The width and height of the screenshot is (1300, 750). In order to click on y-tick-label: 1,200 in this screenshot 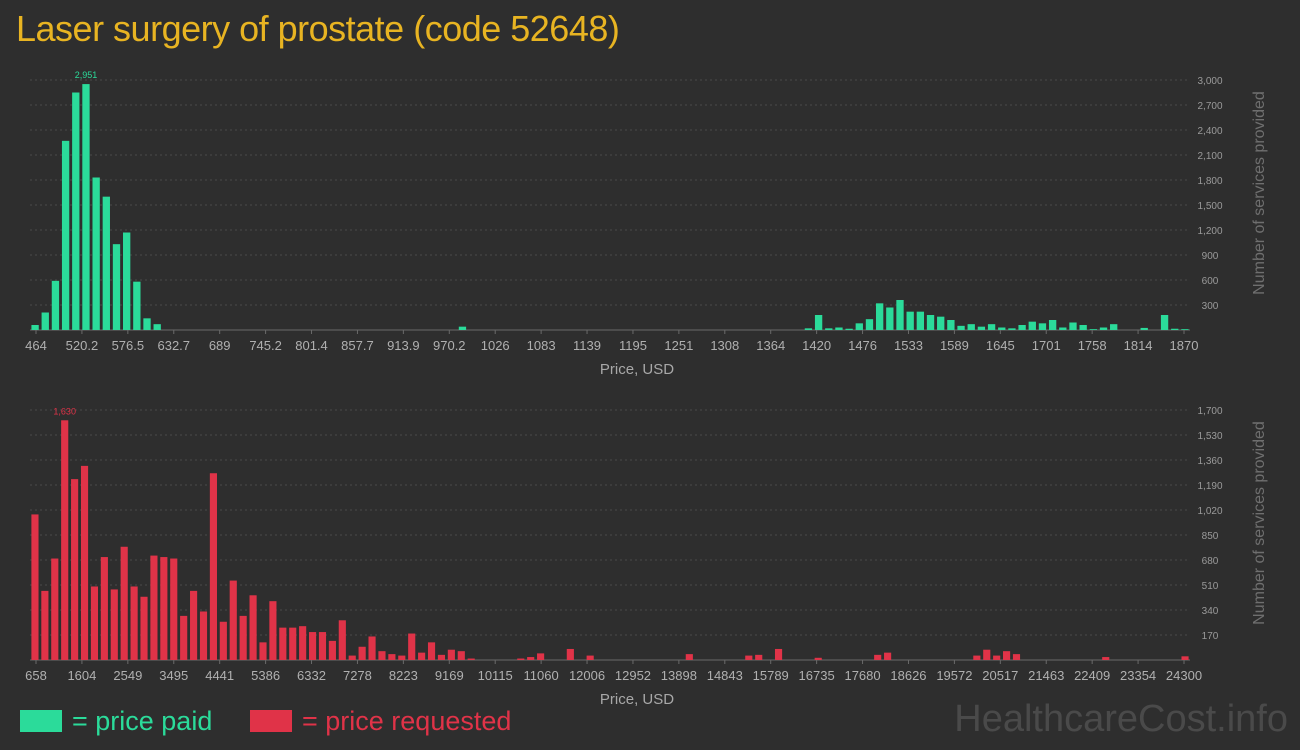, I will do `click(1209, 231)`.